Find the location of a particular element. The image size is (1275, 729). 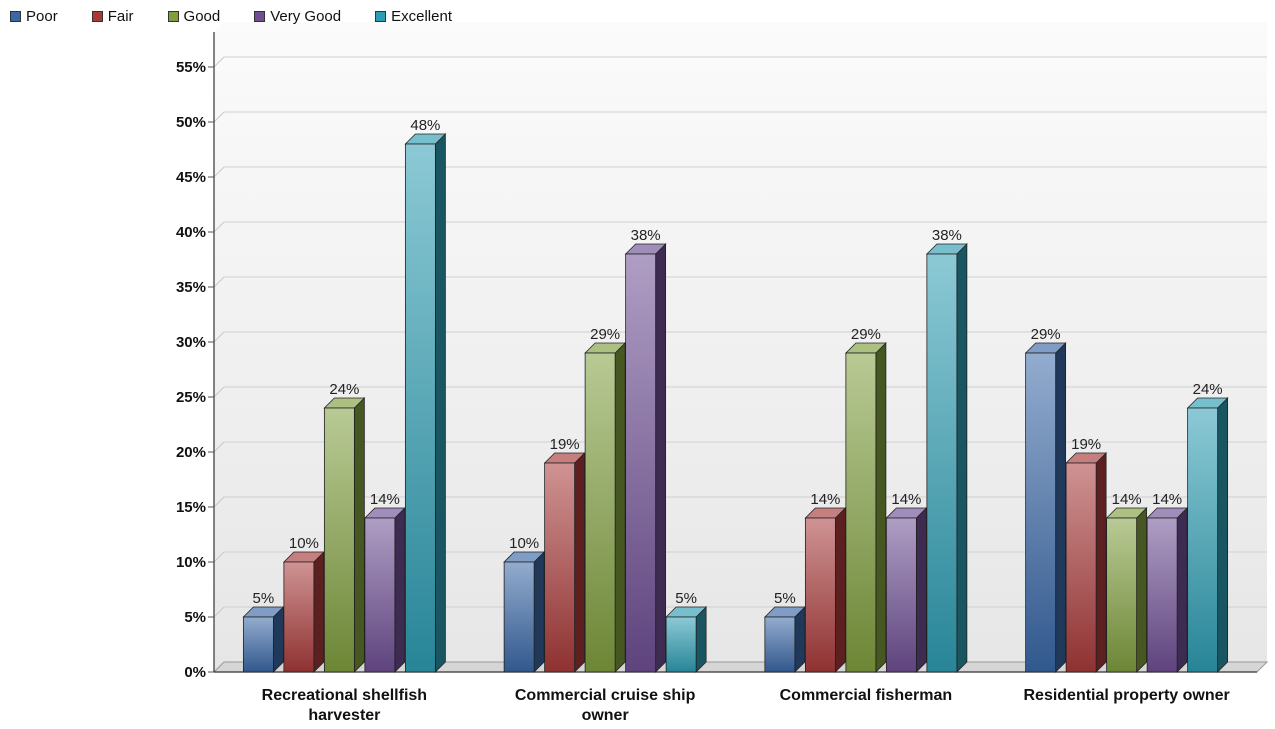

data-label: 38% is located at coordinates (646, 235).